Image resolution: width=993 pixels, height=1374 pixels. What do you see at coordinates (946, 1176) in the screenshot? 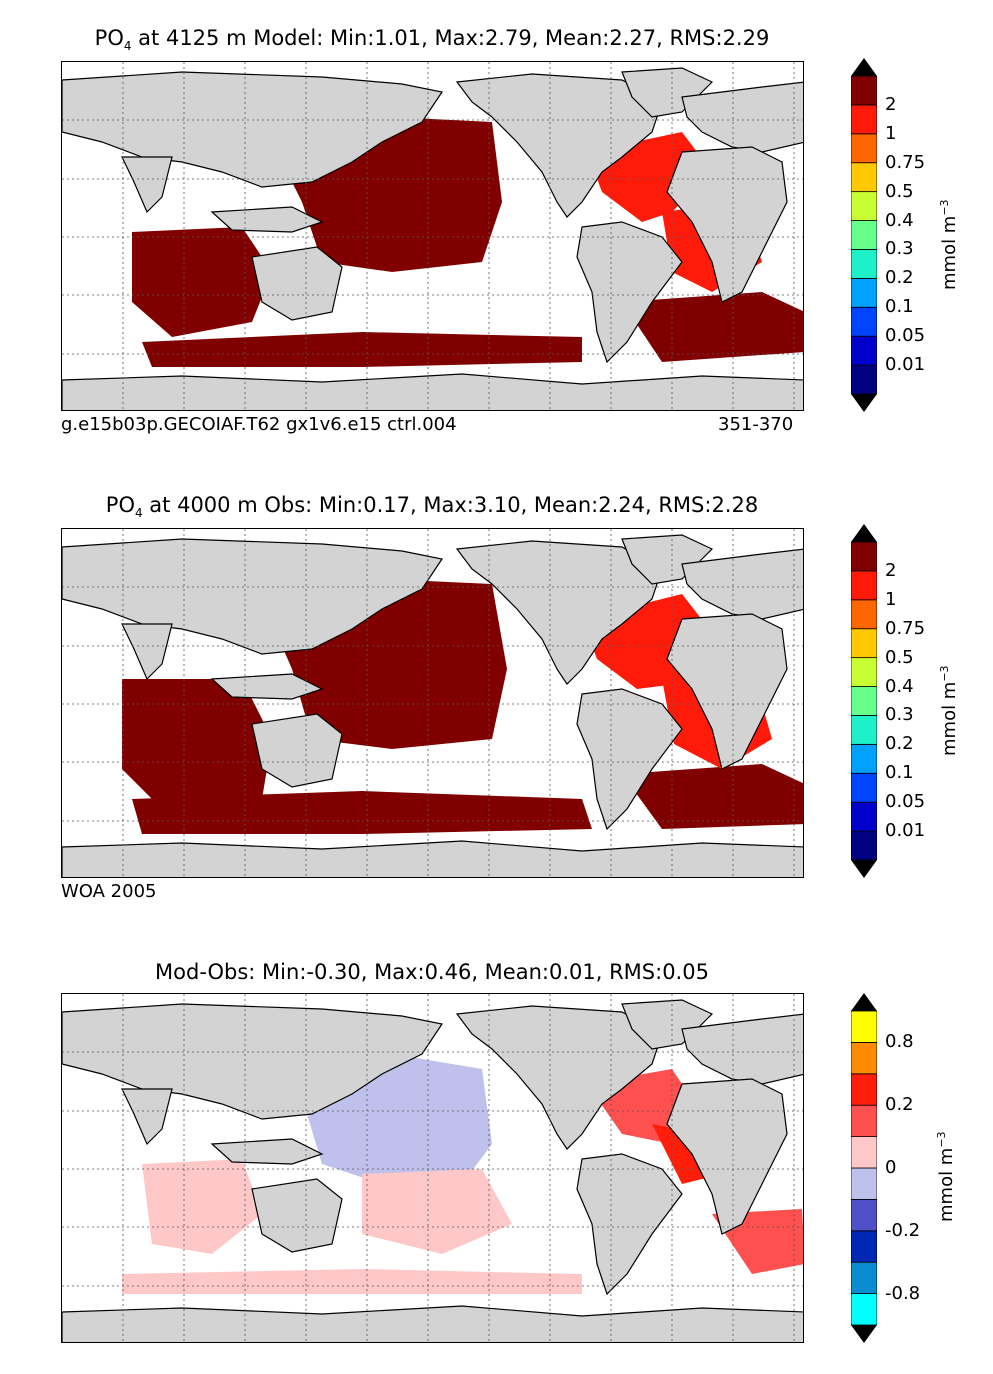
I see `panel3-colorbar-unit: mmol m−3` at bounding box center [946, 1176].